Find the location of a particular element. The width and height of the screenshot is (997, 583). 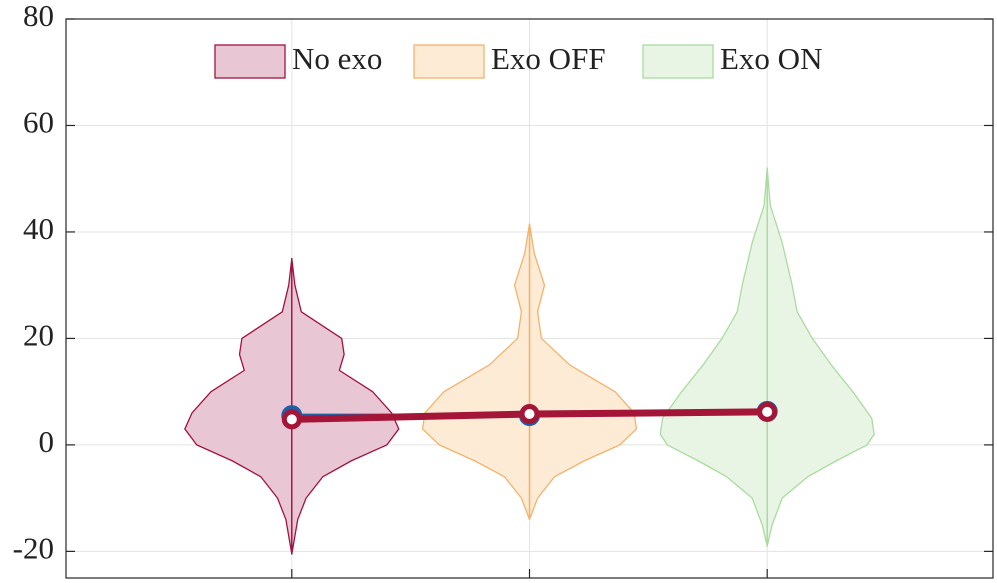

legend-label: Exo OFF is located at coordinates (548, 58).